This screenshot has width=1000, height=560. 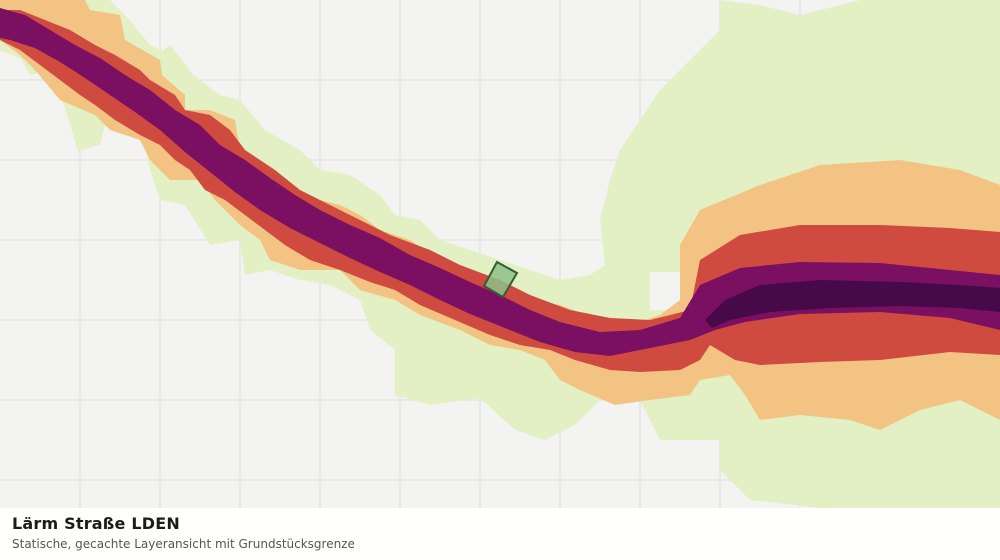 I want to click on parcel-polygon, so click(x=500, y=279).